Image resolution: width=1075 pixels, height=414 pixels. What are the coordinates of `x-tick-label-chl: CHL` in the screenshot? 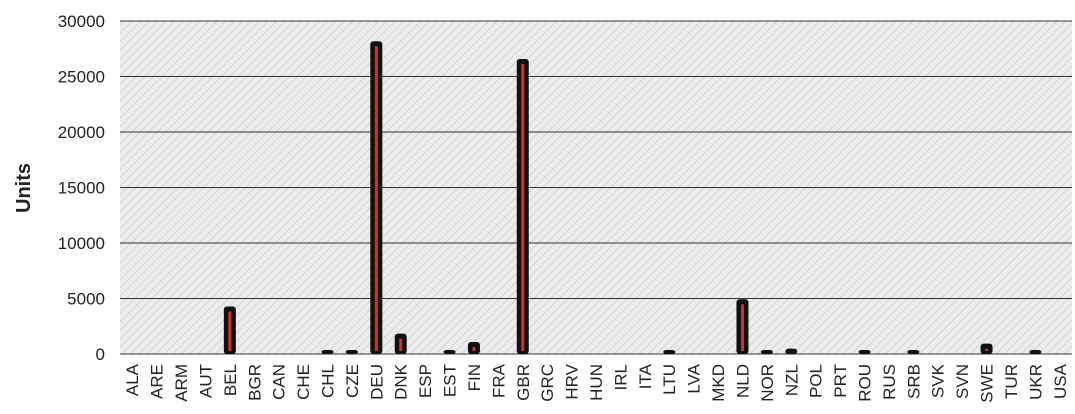 It's located at (327, 381).